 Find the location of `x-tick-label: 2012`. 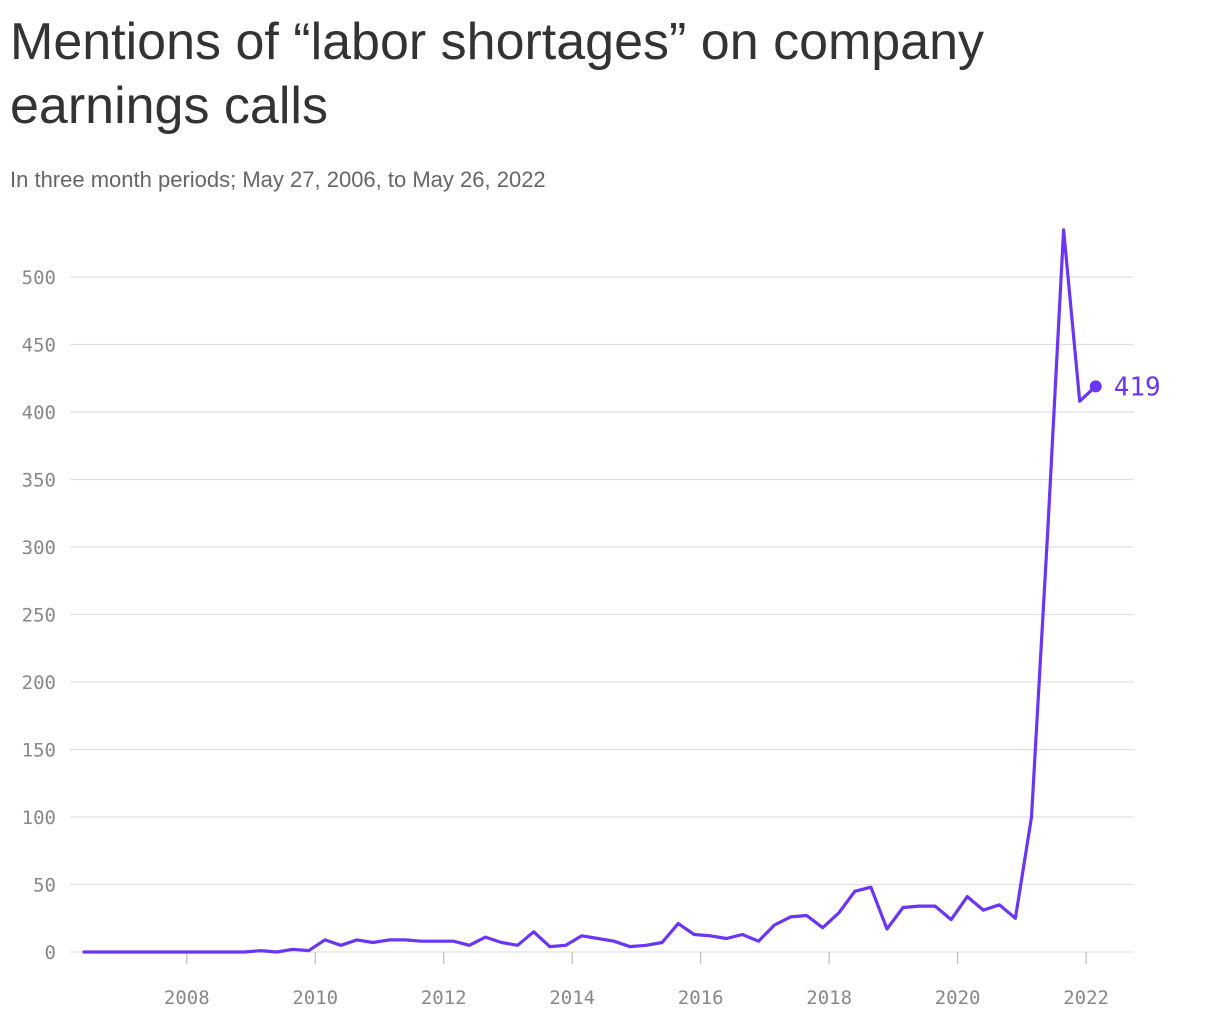

x-tick-label: 2012 is located at coordinates (444, 998).